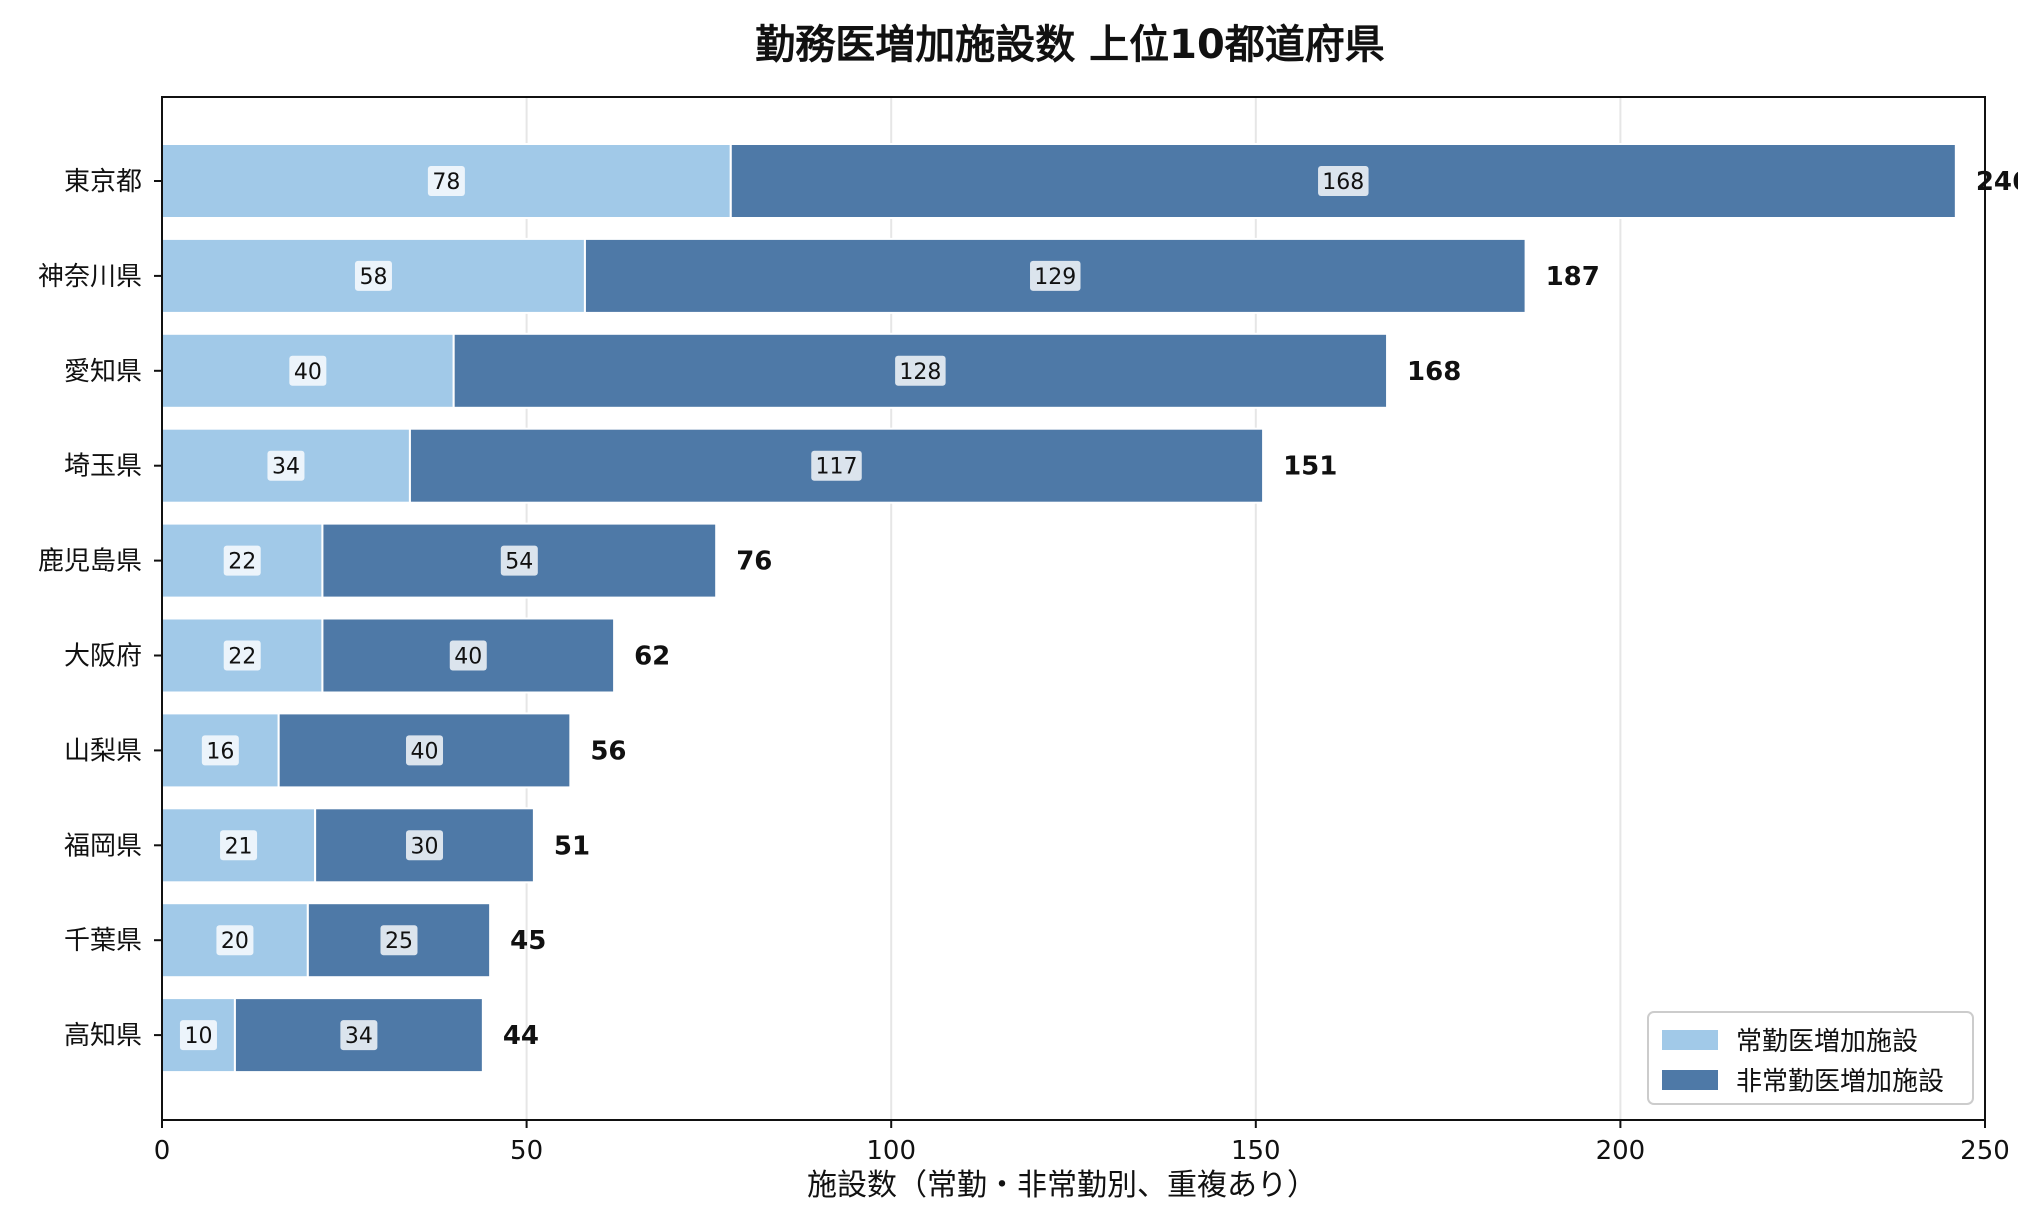 Image resolution: width=2018 pixels, height=1211 pixels. Describe the element at coordinates (754, 562) in the screenshot. I see `total-label-4: 76` at that location.